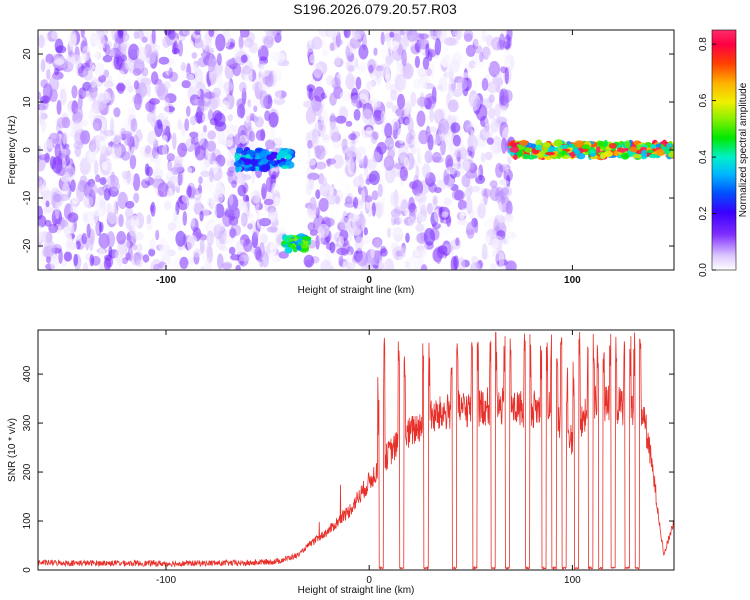 This screenshot has width=750, height=600. I want to click on y-tick-label: -10, so click(27, 197).